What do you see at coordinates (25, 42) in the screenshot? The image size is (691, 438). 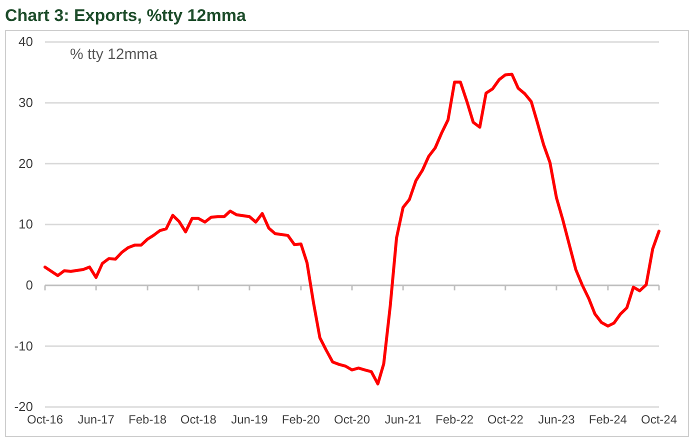 I see `y-tick-label: 40` at bounding box center [25, 42].